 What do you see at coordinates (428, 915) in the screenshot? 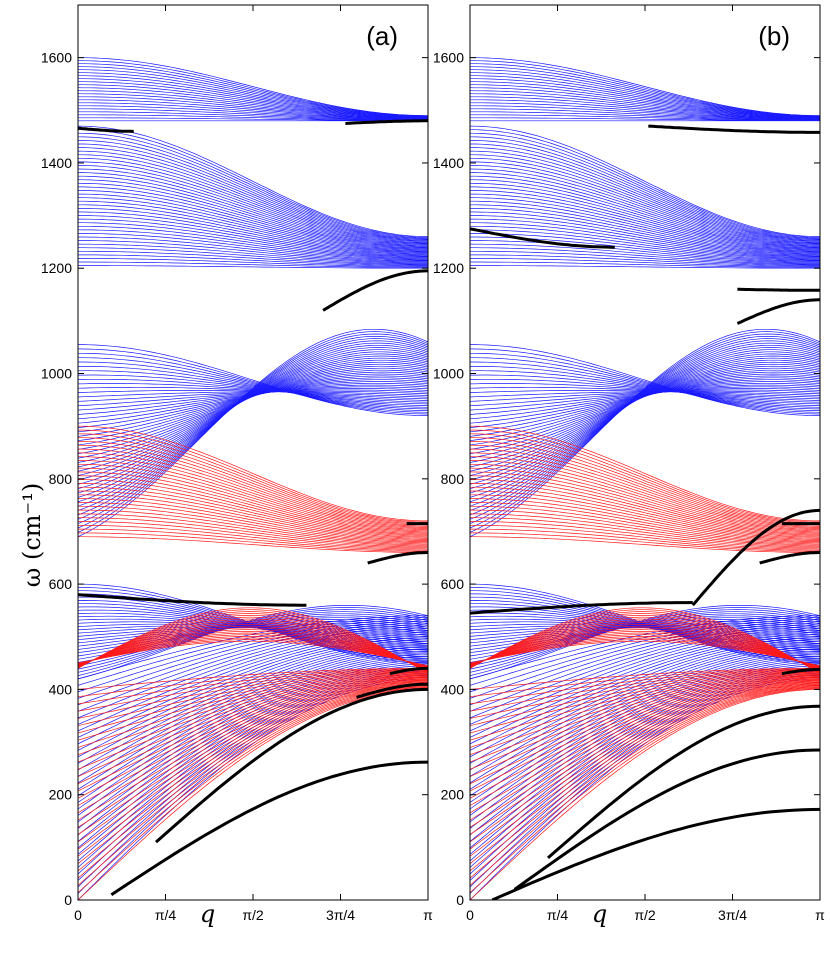
I see `x-tick-label: π` at bounding box center [428, 915].